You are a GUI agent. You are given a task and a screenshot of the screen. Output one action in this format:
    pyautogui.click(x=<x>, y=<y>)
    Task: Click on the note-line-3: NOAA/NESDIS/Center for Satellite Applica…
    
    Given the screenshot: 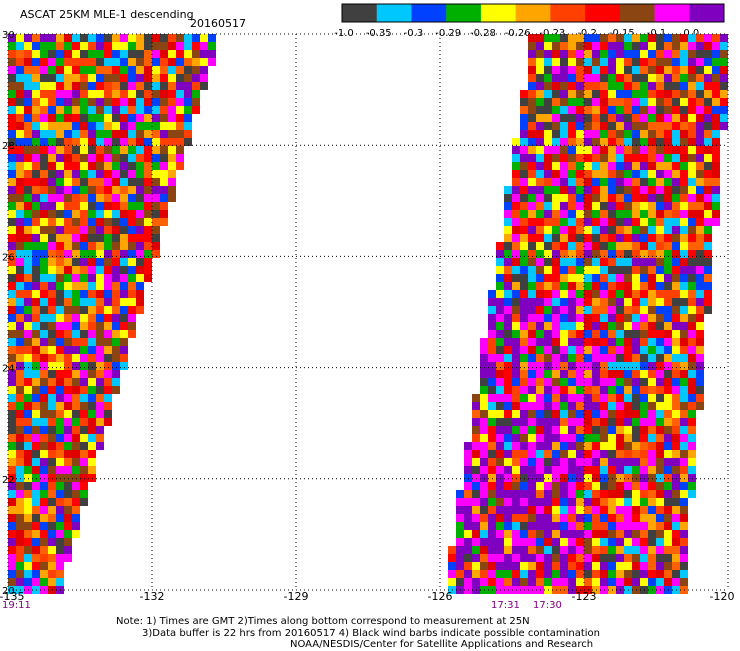 What is the action you would take?
    pyautogui.click(x=442, y=644)
    